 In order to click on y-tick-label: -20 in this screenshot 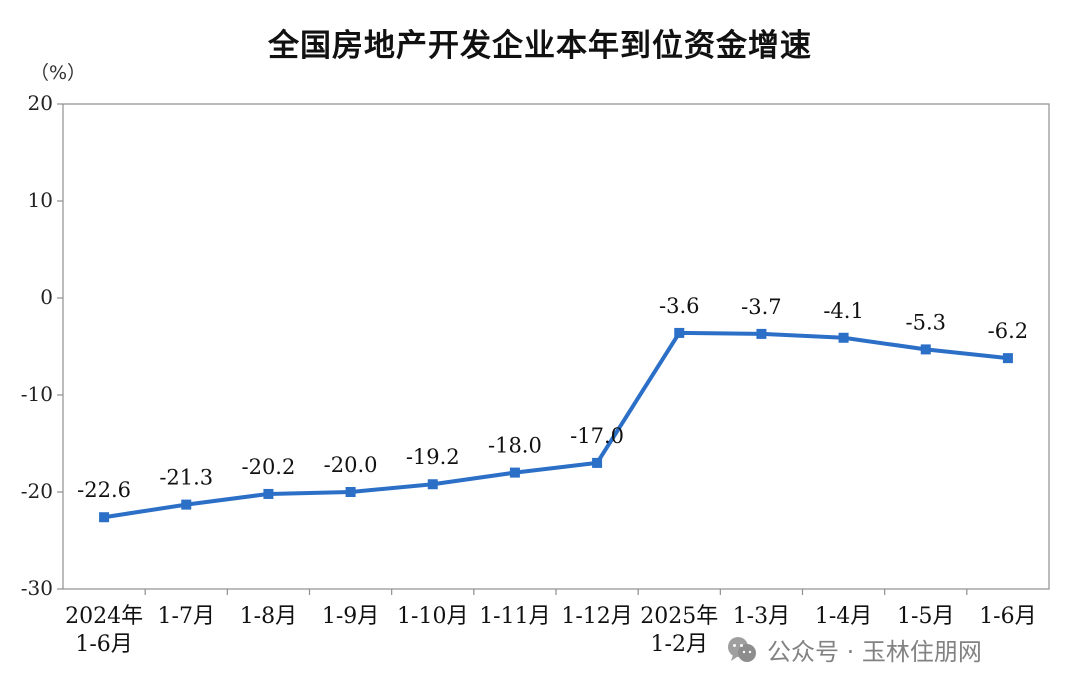, I will do `click(37, 491)`.